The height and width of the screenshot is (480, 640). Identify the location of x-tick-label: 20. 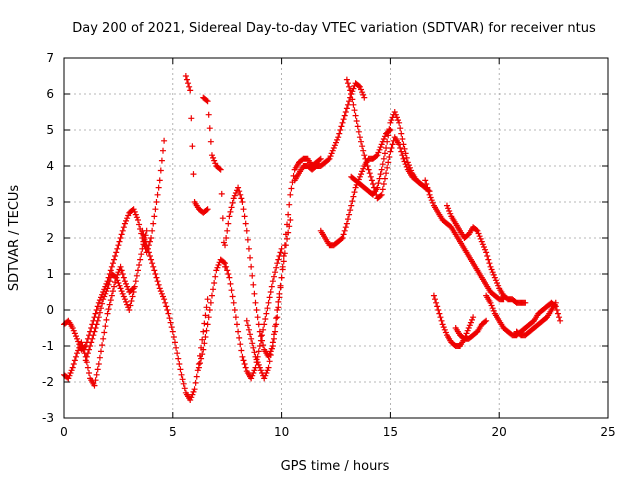
(499, 432).